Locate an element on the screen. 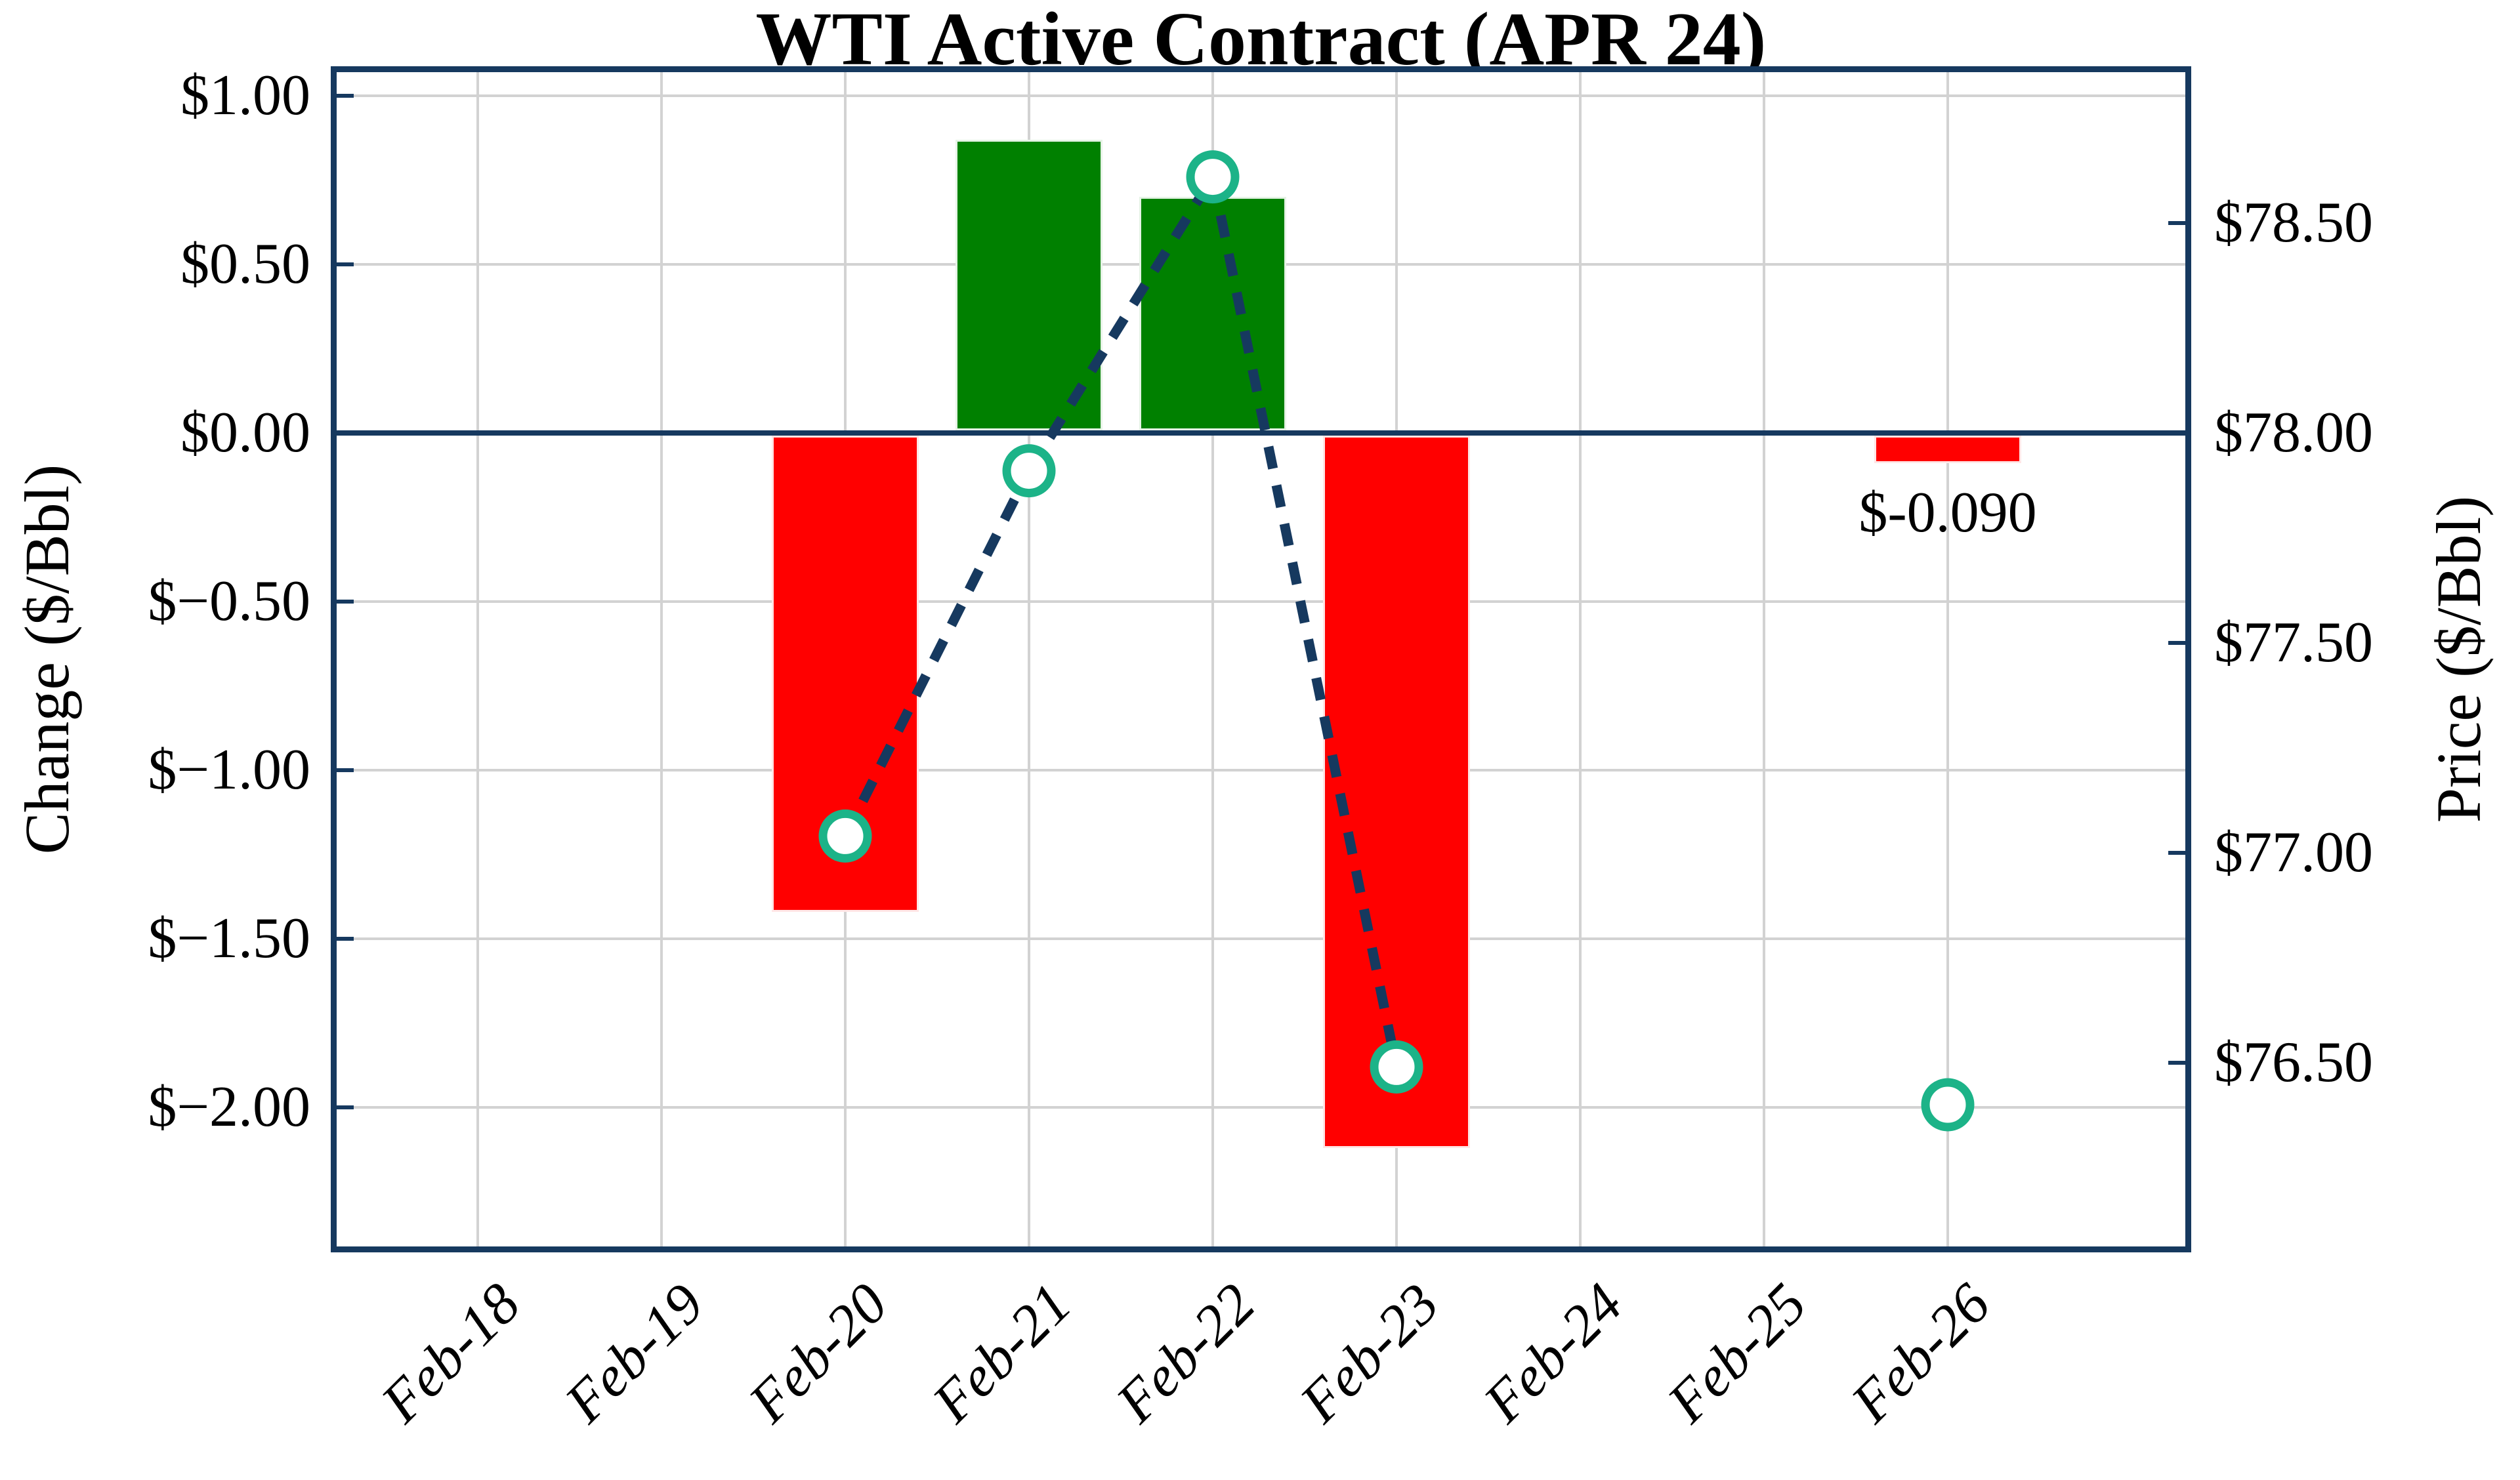 The height and width of the screenshot is (1480, 2520). left-spine is located at coordinates (334, 659).